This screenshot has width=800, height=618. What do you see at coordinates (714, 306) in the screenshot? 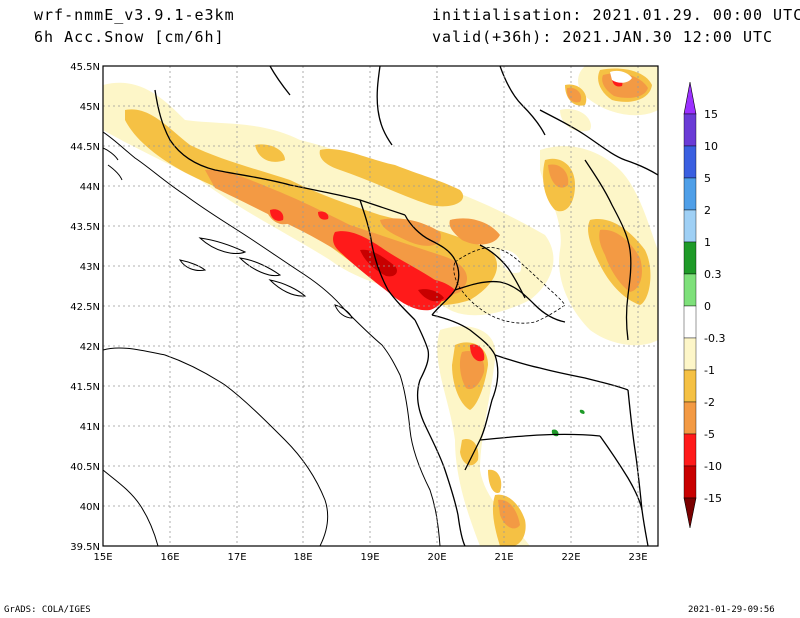
I see `colorbar-labels: 15 10 5 2 1 0.3 0 -0.3 -1 -2 -5 -10 -15` at bounding box center [714, 306].